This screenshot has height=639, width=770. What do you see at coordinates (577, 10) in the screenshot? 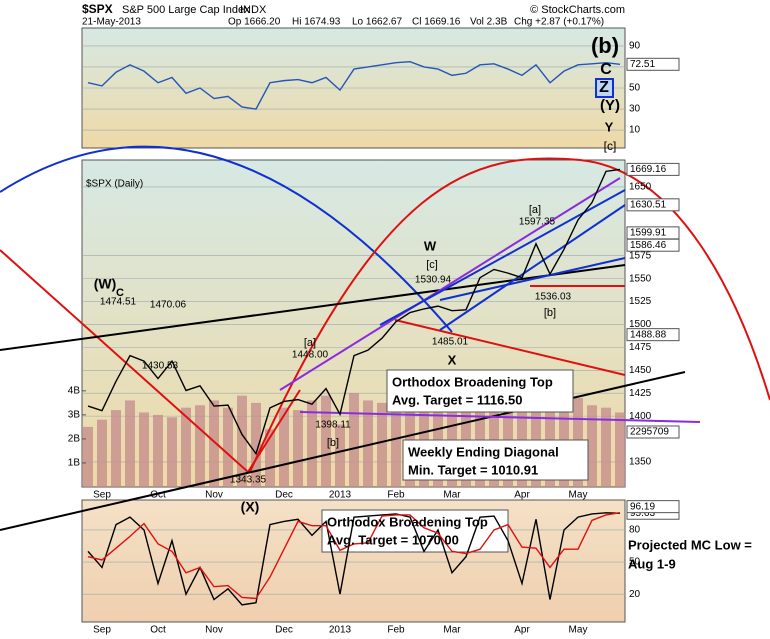
I see `source: © StockCharts.com` at bounding box center [577, 10].